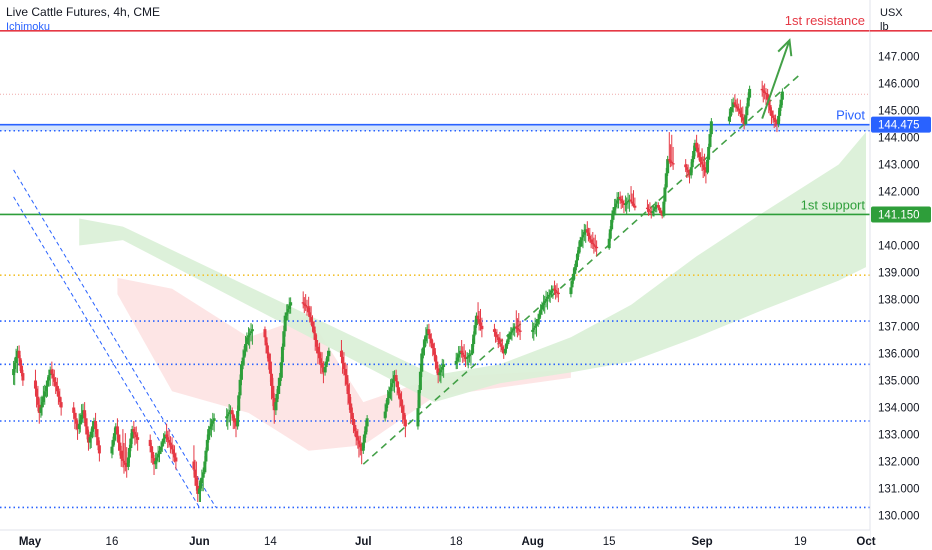  I want to click on price-tick-label: 143.000, so click(899, 166).